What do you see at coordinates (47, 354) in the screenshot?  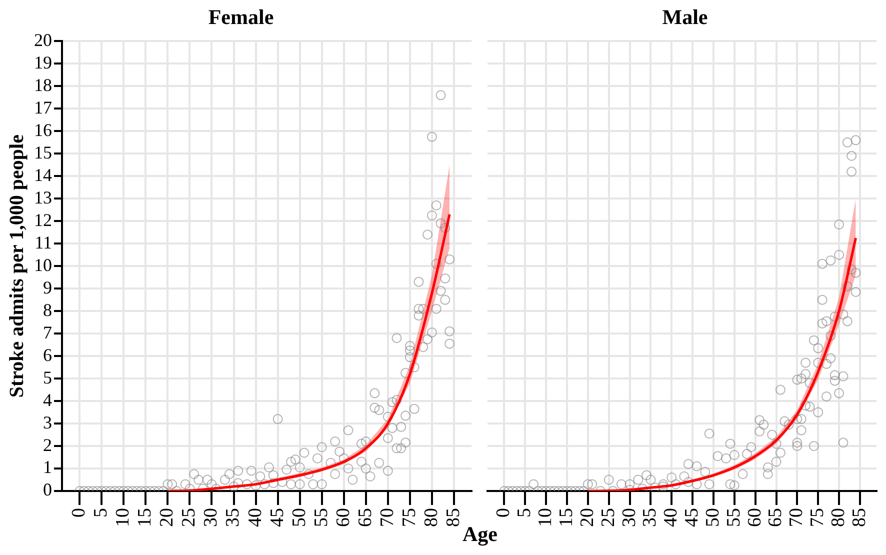 I see `y-tick-label: 6` at bounding box center [47, 354].